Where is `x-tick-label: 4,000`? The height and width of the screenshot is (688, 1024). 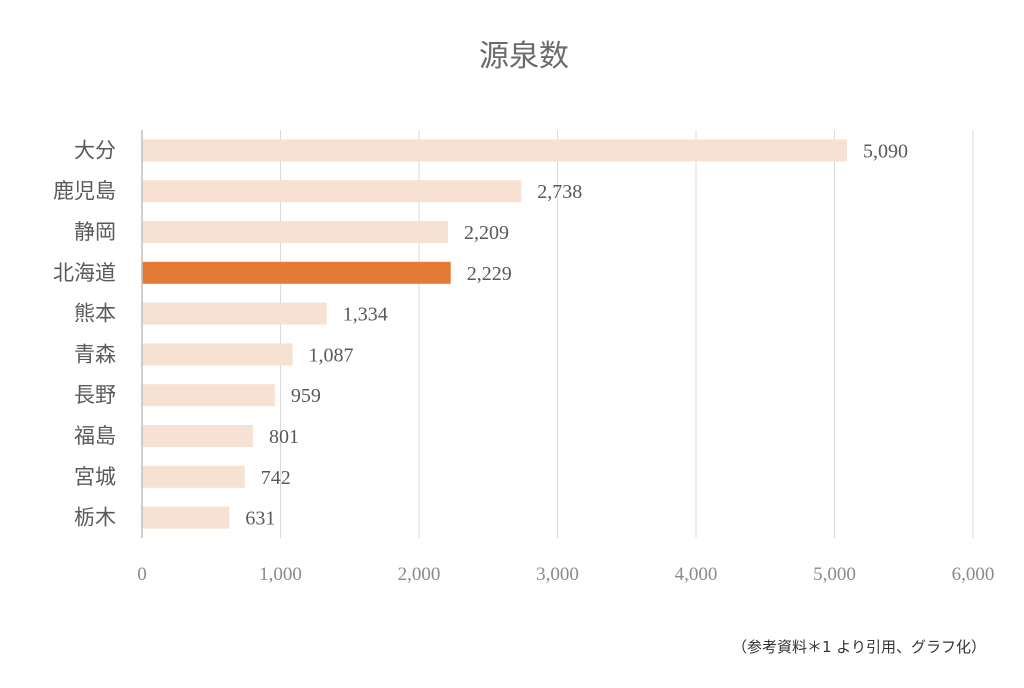 x-tick-label: 4,000 is located at coordinates (696, 574).